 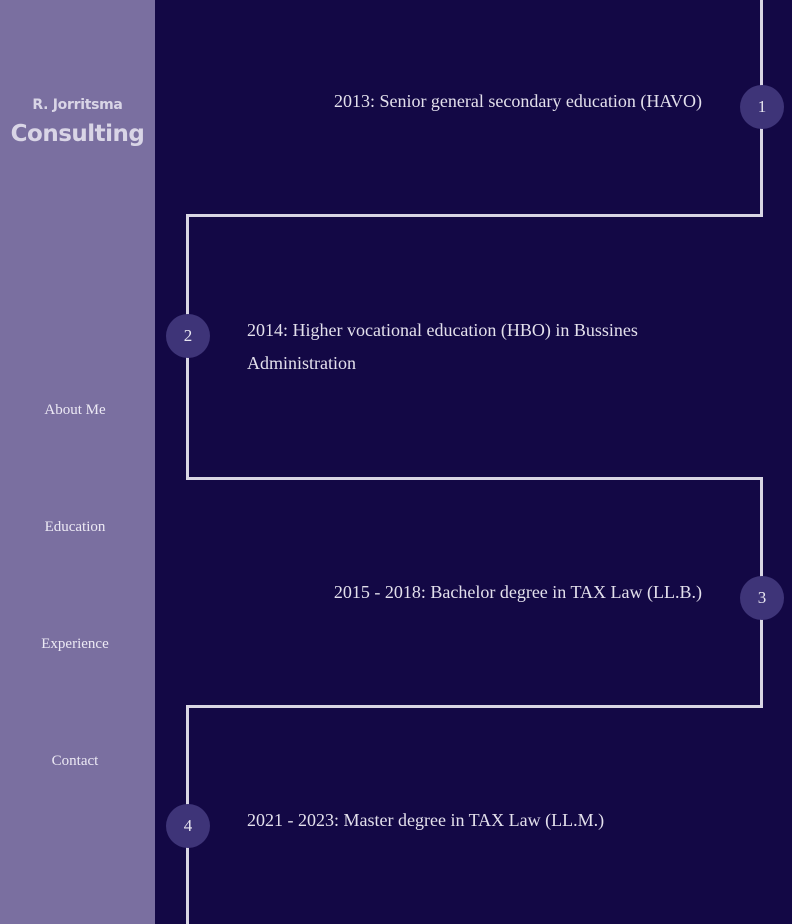 I want to click on nav-education: Education, so click(x=75, y=527).